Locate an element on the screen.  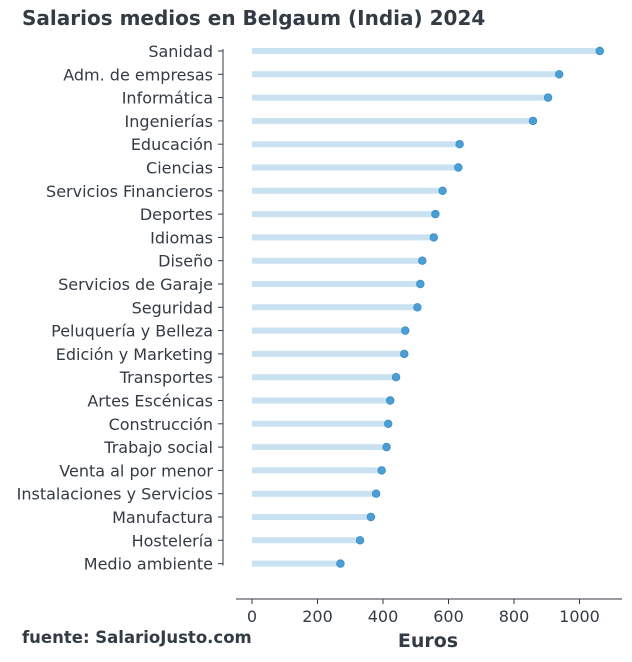
x-tick-label: 800 is located at coordinates (514, 616).